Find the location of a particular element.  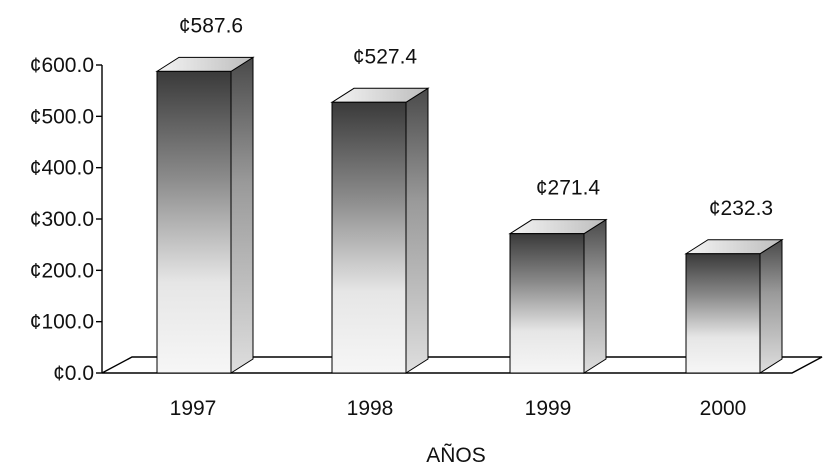

y-tick-label: ¢0.0 is located at coordinates (73, 373).